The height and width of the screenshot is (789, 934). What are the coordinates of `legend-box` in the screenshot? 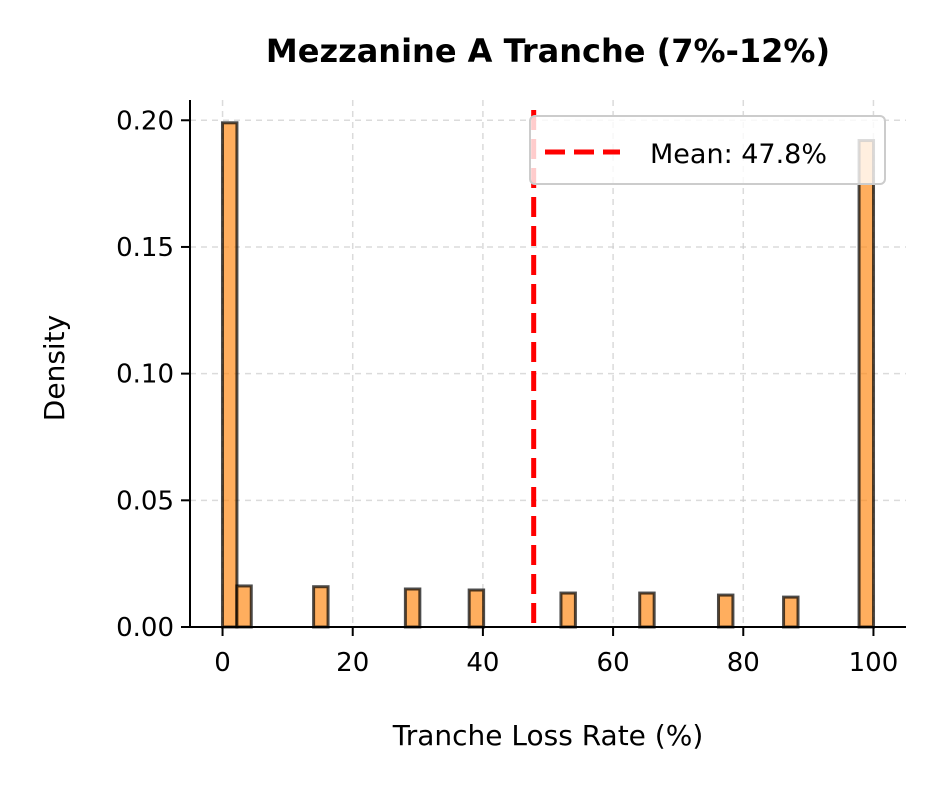 It's located at (707, 150).